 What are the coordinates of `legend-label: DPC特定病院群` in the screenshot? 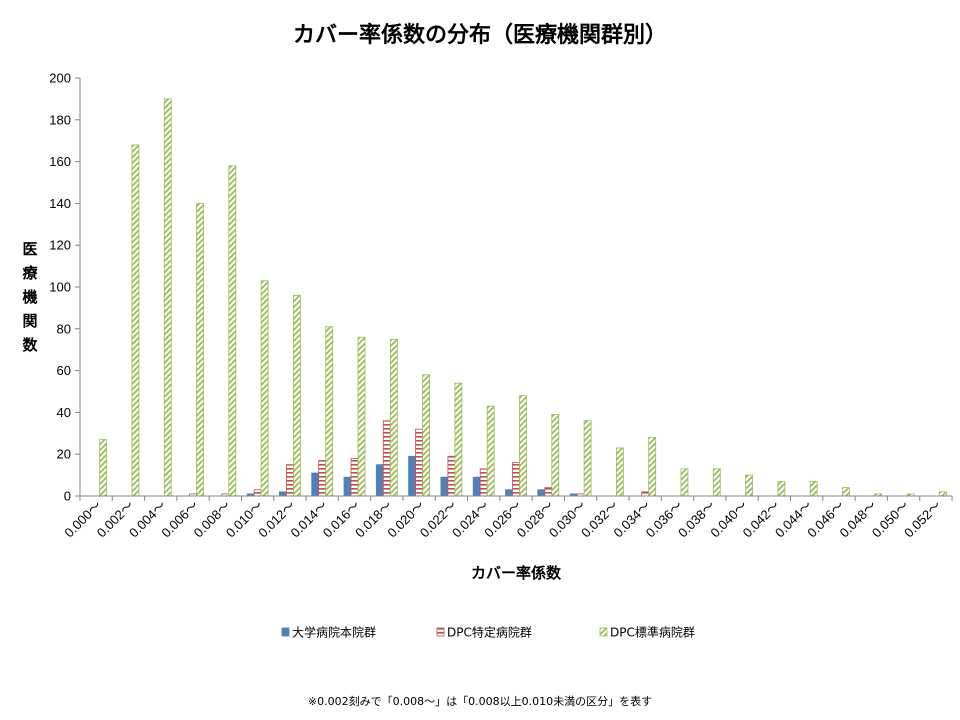 It's located at (489, 632).